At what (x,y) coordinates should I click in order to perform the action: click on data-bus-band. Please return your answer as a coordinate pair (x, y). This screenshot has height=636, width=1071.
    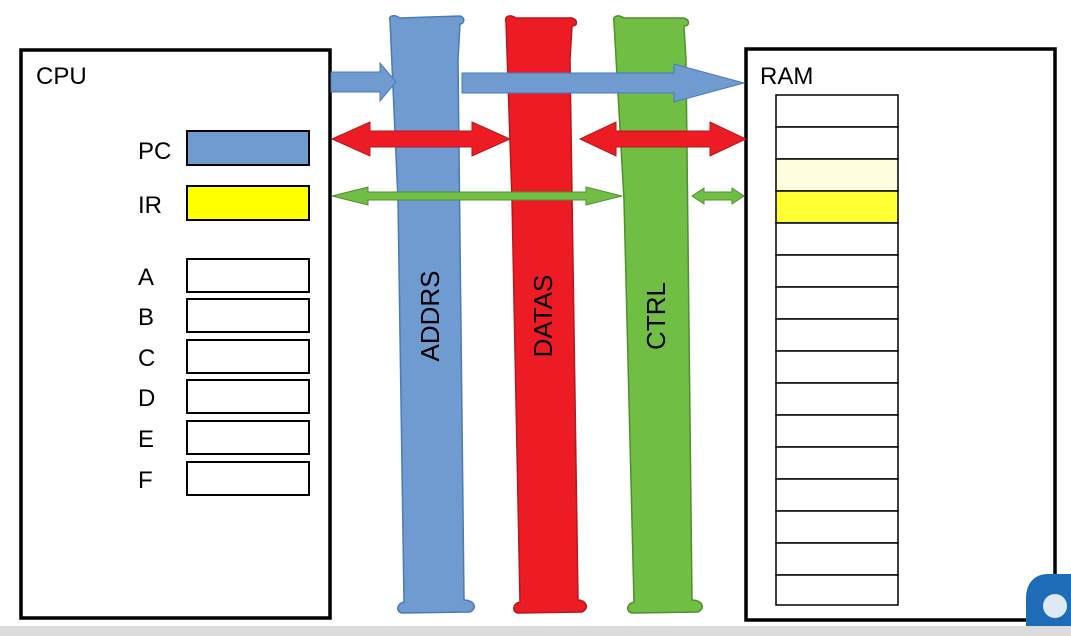
    Looking at the image, I should click on (546, 314).